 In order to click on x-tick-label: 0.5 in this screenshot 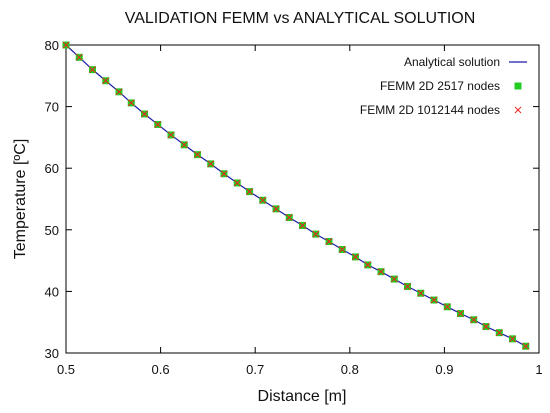, I will do `click(66, 369)`.